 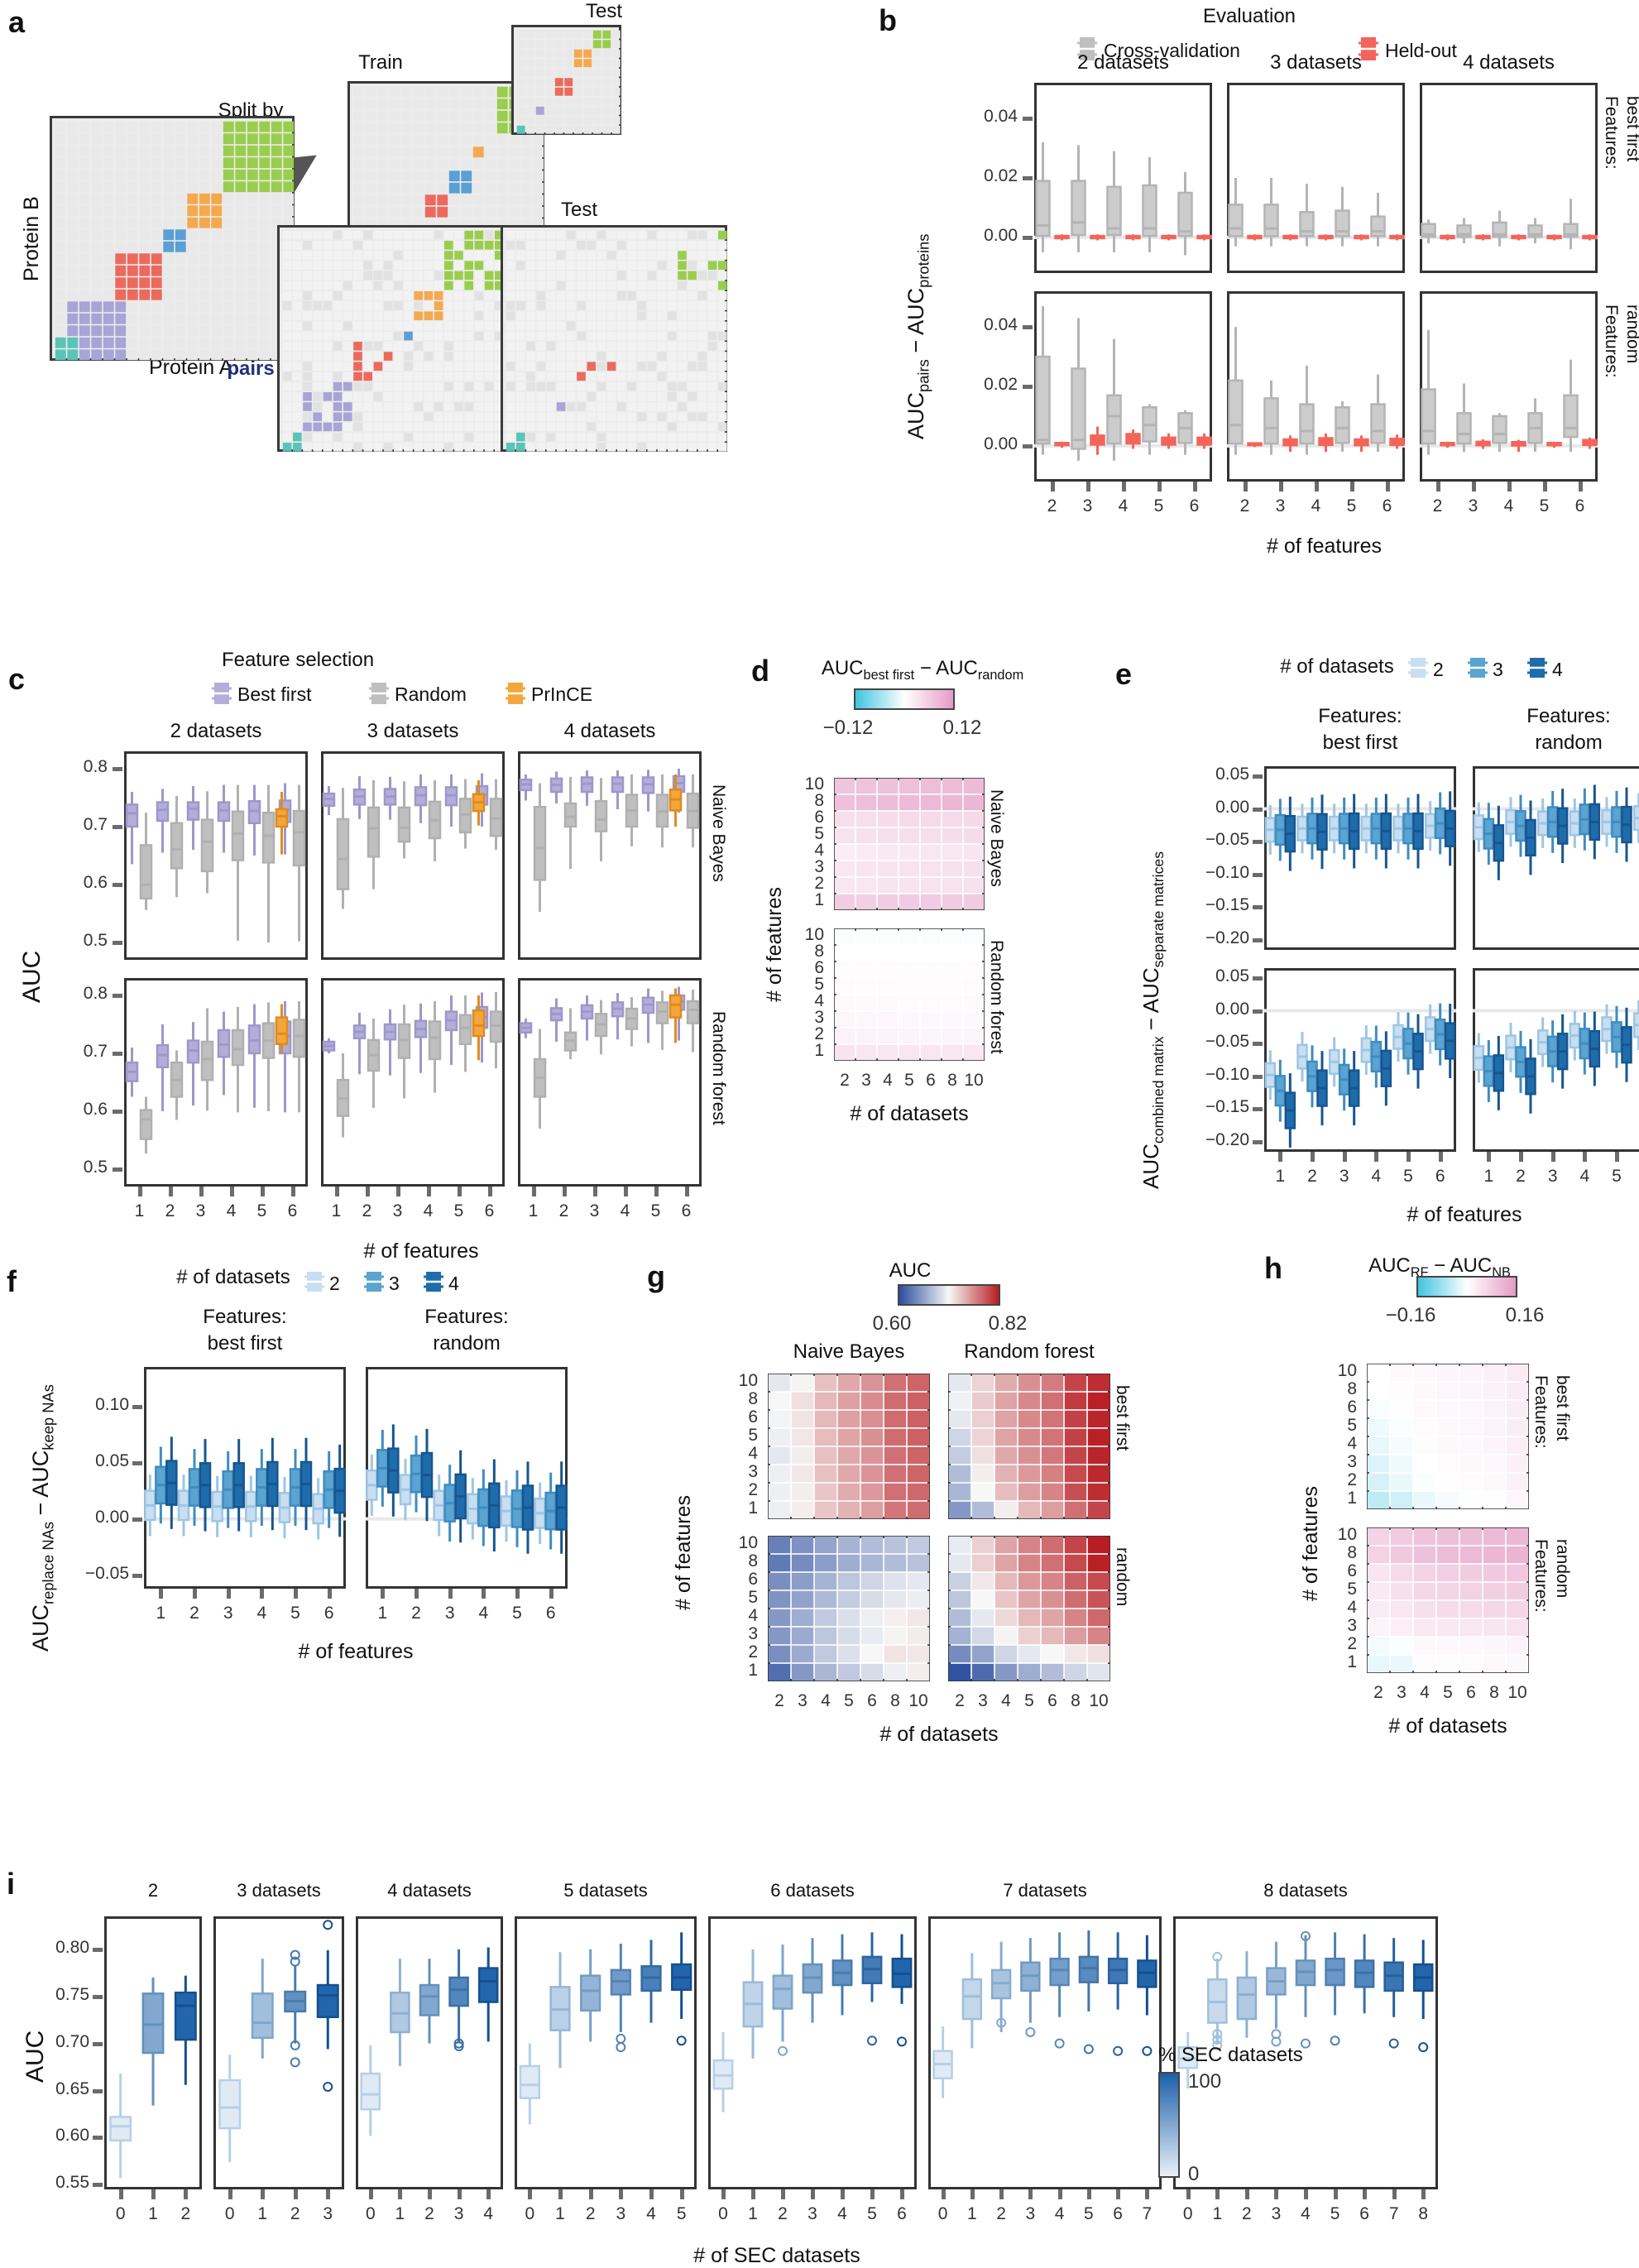 What do you see at coordinates (453, 1283) in the screenshot?
I see `pf-legend-legend-label-2: 4` at bounding box center [453, 1283].